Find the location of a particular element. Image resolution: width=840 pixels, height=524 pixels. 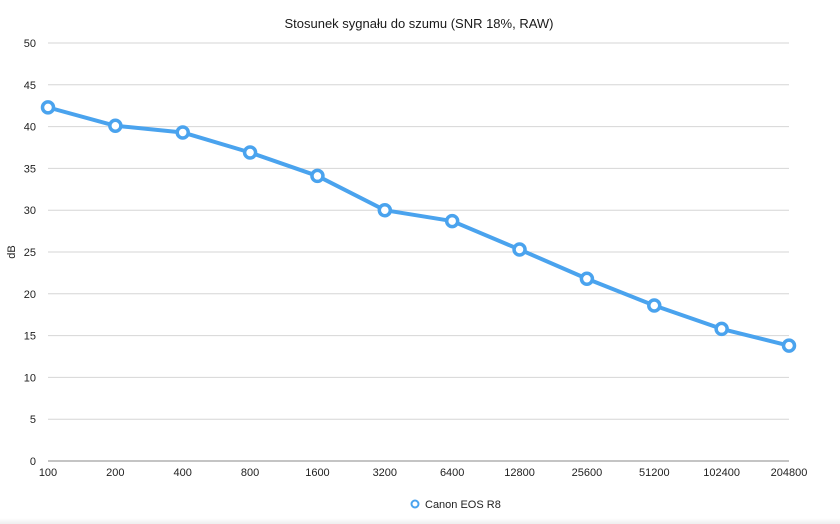

x-tick-label: 800 is located at coordinates (250, 473).